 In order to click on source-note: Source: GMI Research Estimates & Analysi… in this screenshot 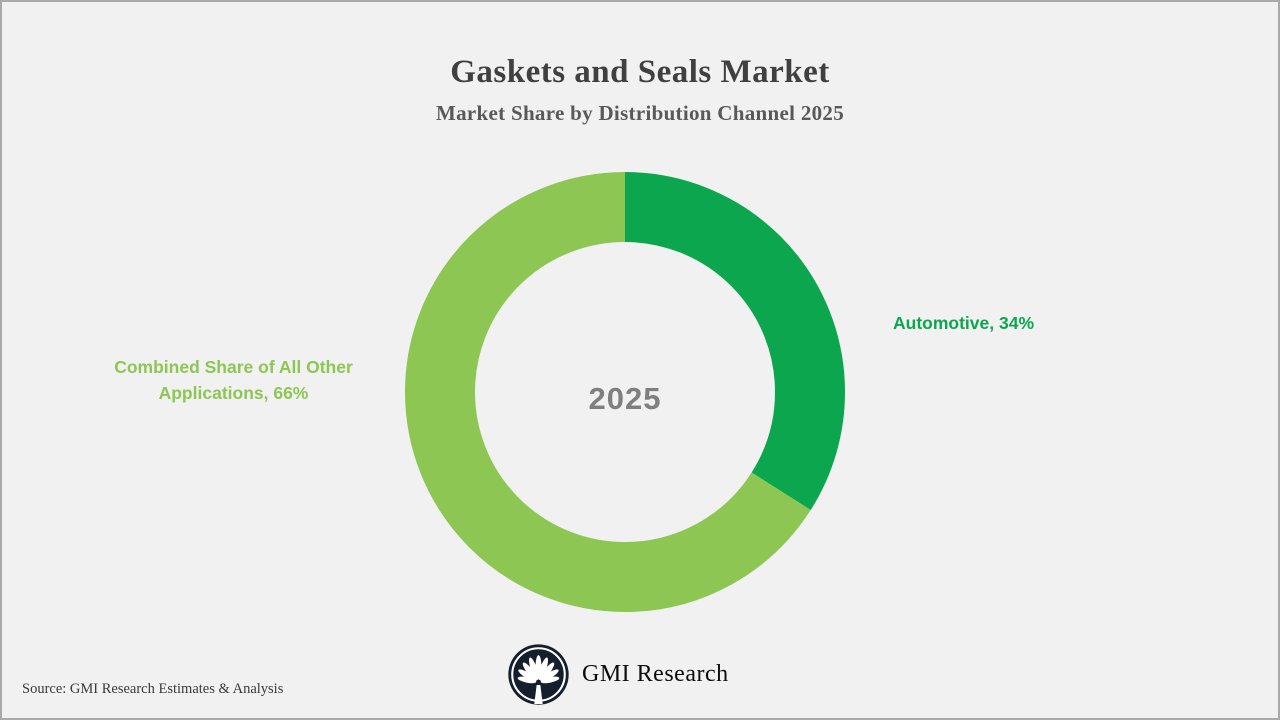, I will do `click(153, 689)`.